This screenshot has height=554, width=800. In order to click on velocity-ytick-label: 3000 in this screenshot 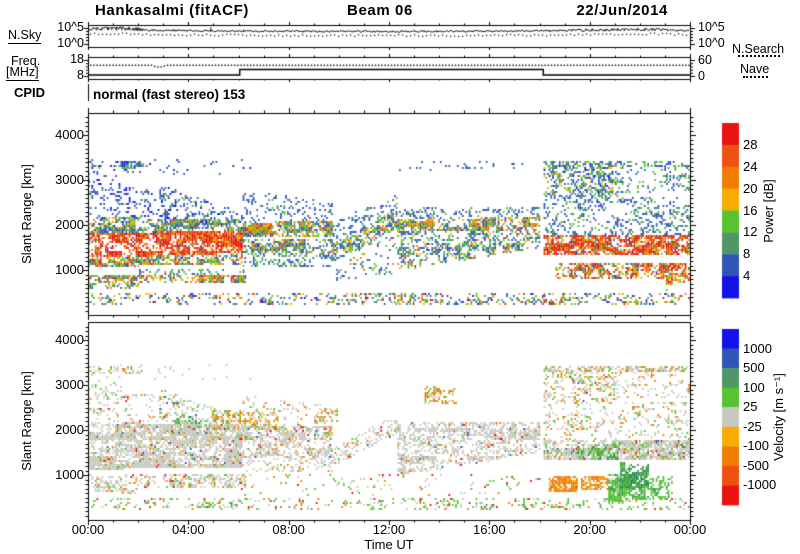, I will do `click(69, 384)`.